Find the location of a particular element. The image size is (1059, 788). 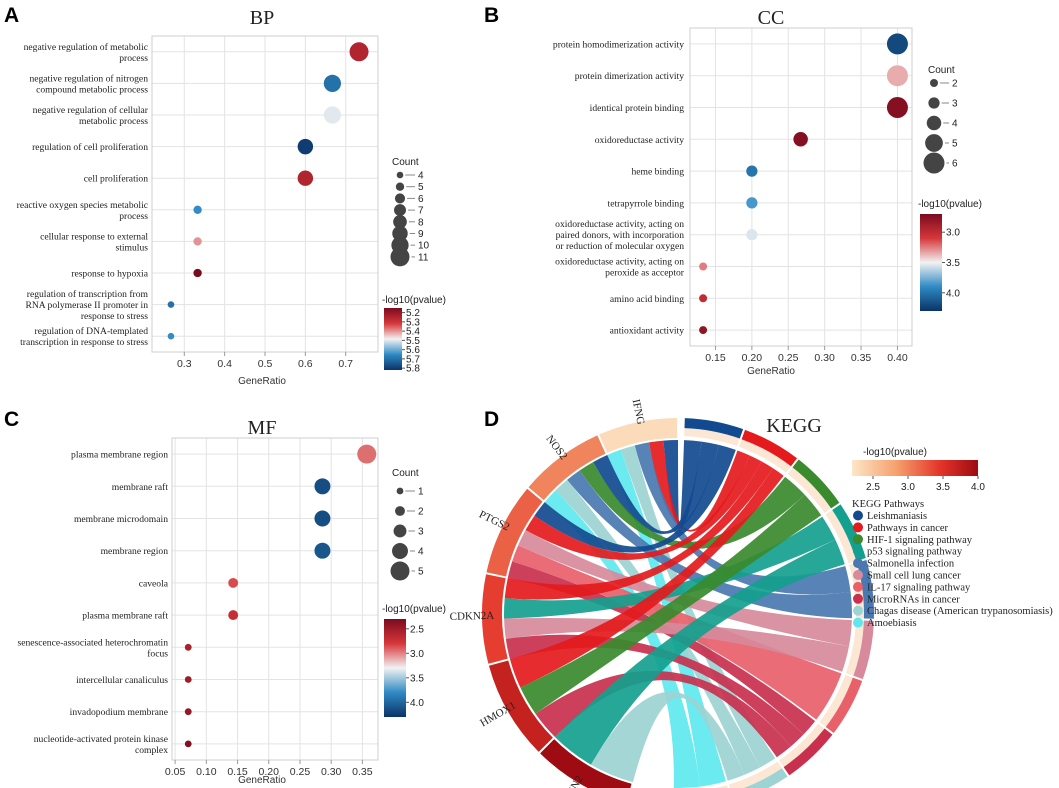

bp-x-axis-label: GeneRatio is located at coordinates (262, 381).